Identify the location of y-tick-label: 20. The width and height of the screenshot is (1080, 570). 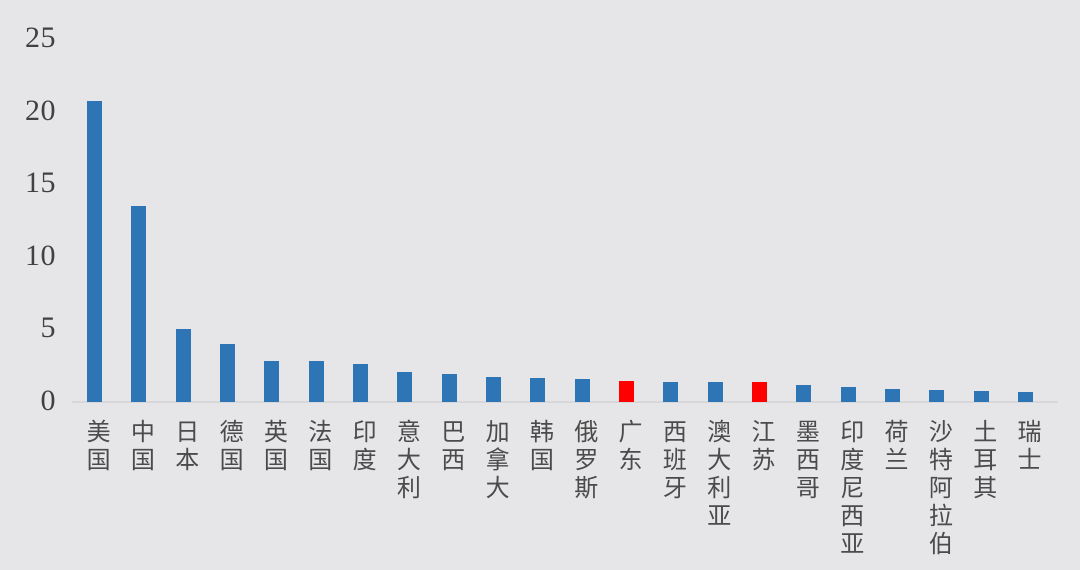
(40, 110).